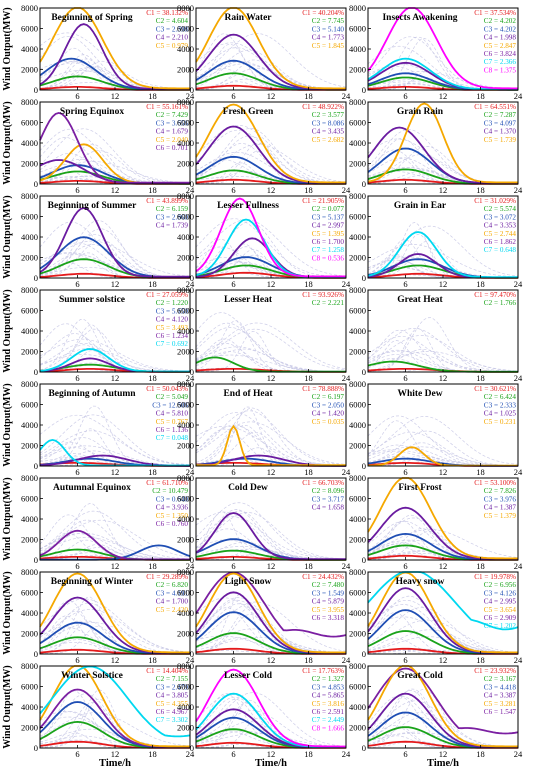 The height and width of the screenshot is (774, 550). I want to click on legend-entry-c3: C3 = 8.086, so click(328, 123).